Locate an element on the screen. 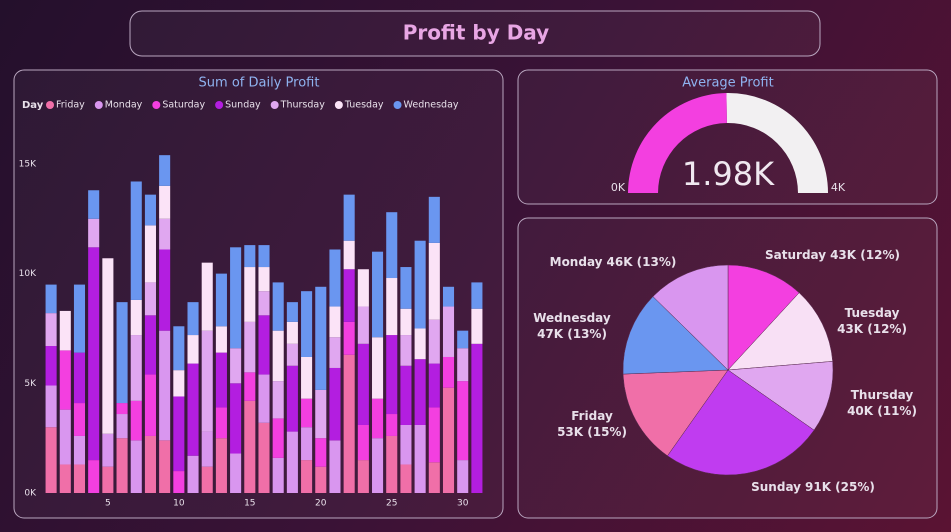 The image size is (951, 532). legend-label: Friday is located at coordinates (70, 105).